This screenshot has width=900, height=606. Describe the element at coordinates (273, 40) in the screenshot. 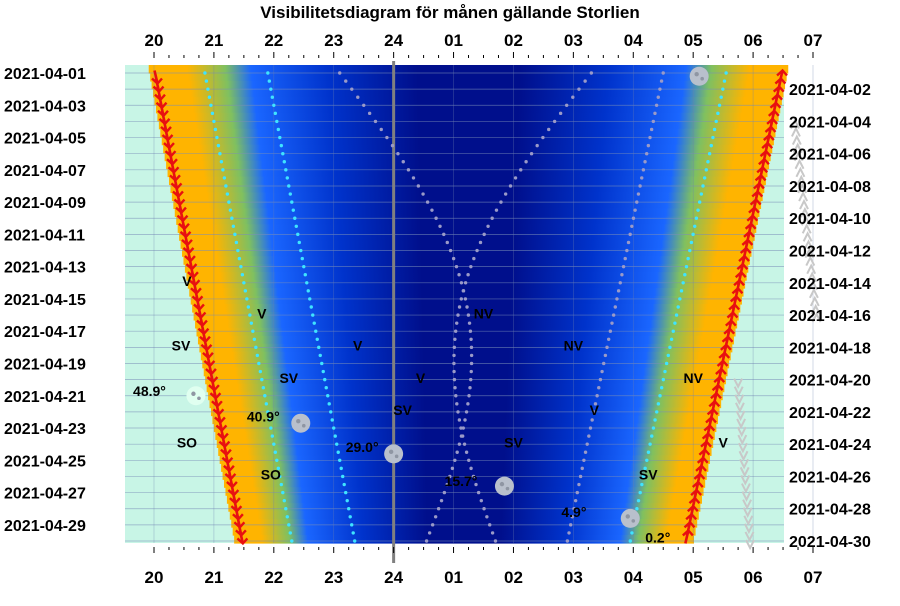

I see `hour-label-top: 22` at that location.